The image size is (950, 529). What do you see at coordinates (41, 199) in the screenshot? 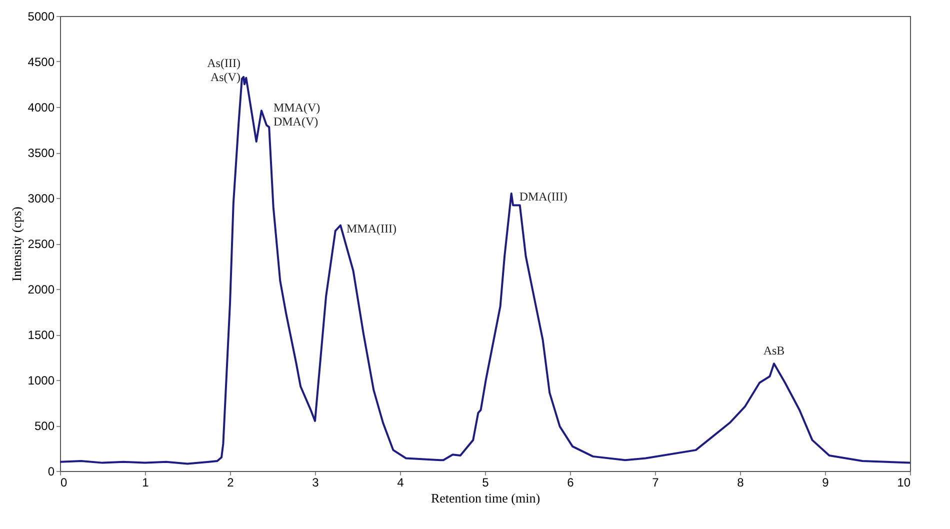
I see `y-tick-label: 3000` at bounding box center [41, 199].